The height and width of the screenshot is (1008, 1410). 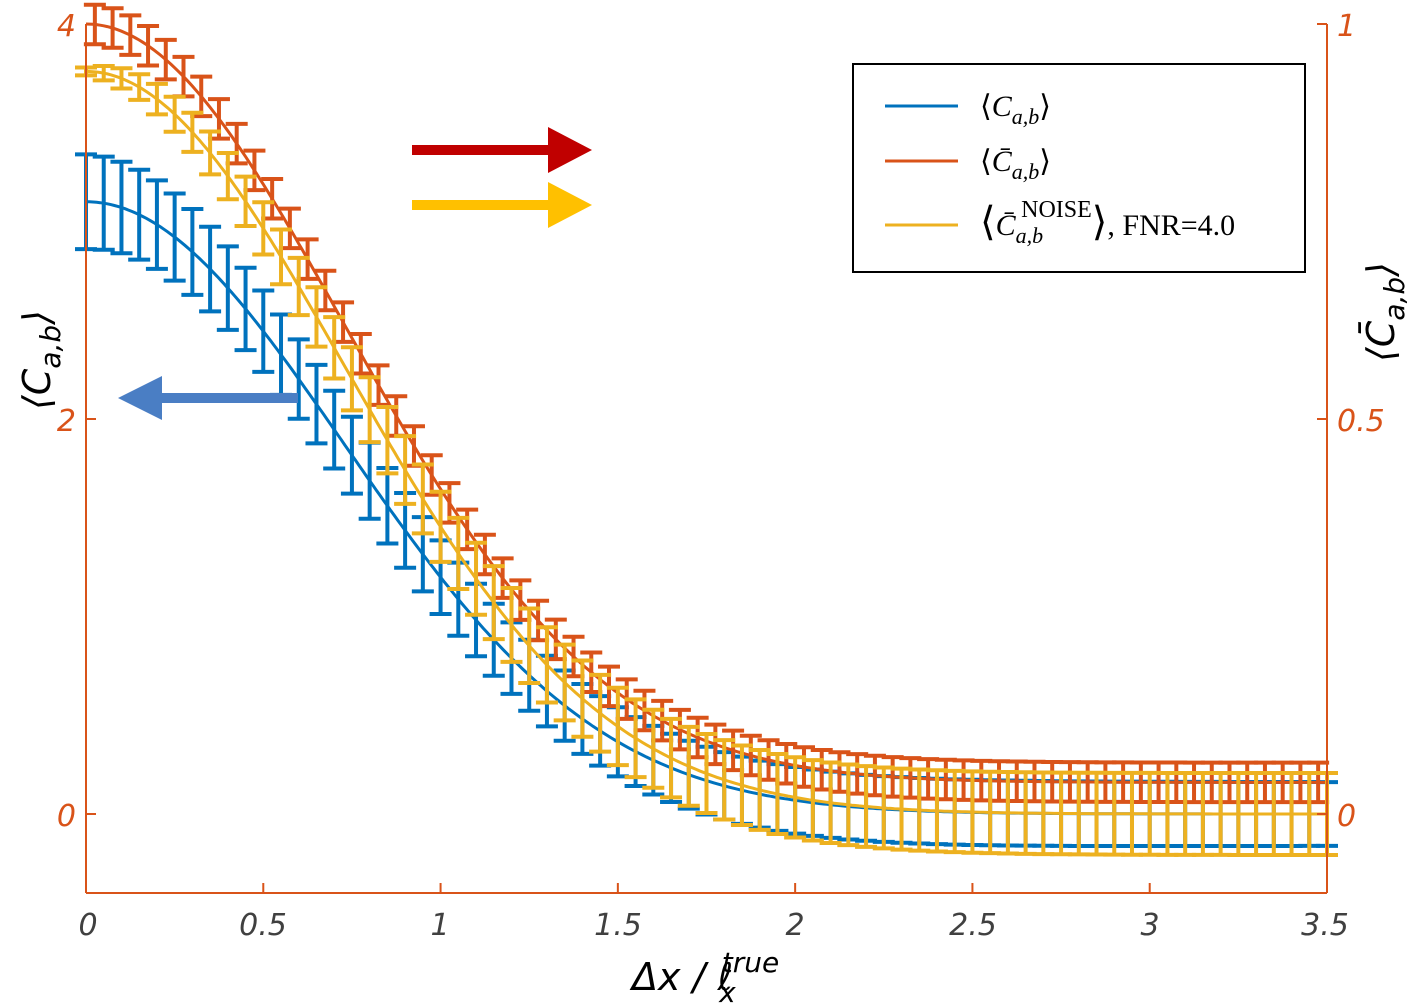 What do you see at coordinates (1346, 816) in the screenshot?
I see `y-right-tick-label: 0` at bounding box center [1346, 816].